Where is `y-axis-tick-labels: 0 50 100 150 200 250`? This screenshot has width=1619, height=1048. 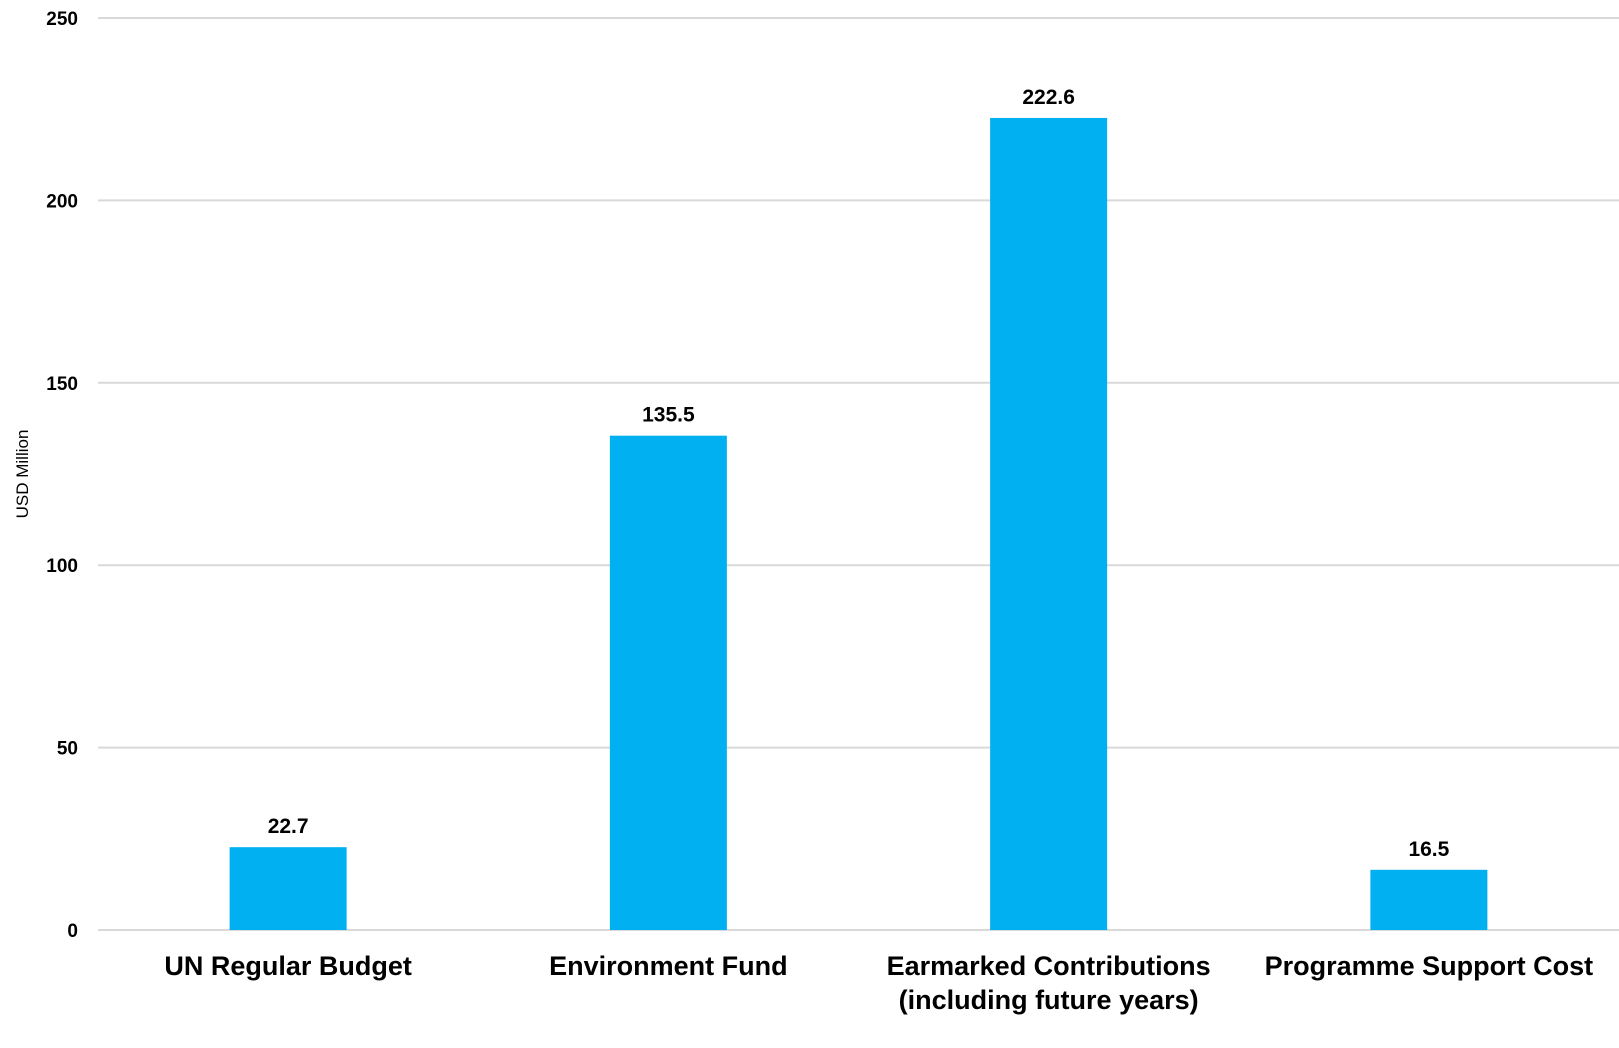 y-axis-tick-labels: 0 50 100 150 200 250 is located at coordinates (62, 475).